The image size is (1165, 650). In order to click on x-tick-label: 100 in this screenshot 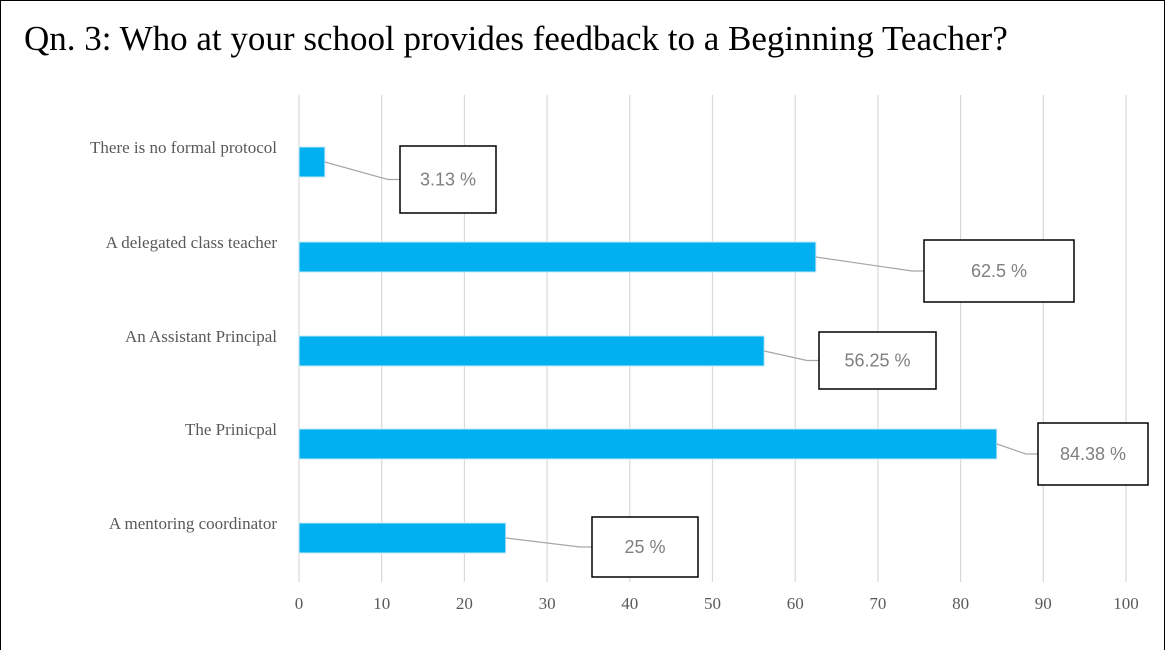, I will do `click(1126, 603)`.